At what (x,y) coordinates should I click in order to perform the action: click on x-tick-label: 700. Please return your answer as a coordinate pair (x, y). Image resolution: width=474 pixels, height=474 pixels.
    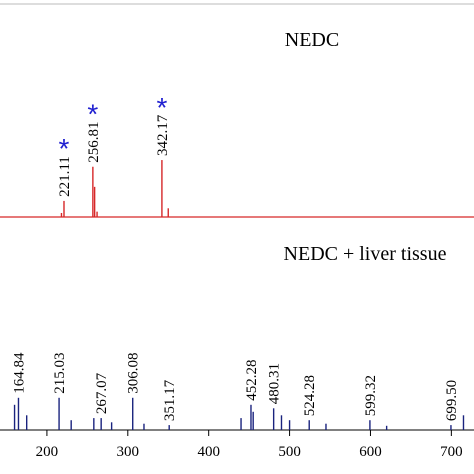
    Looking at the image, I should click on (451, 452).